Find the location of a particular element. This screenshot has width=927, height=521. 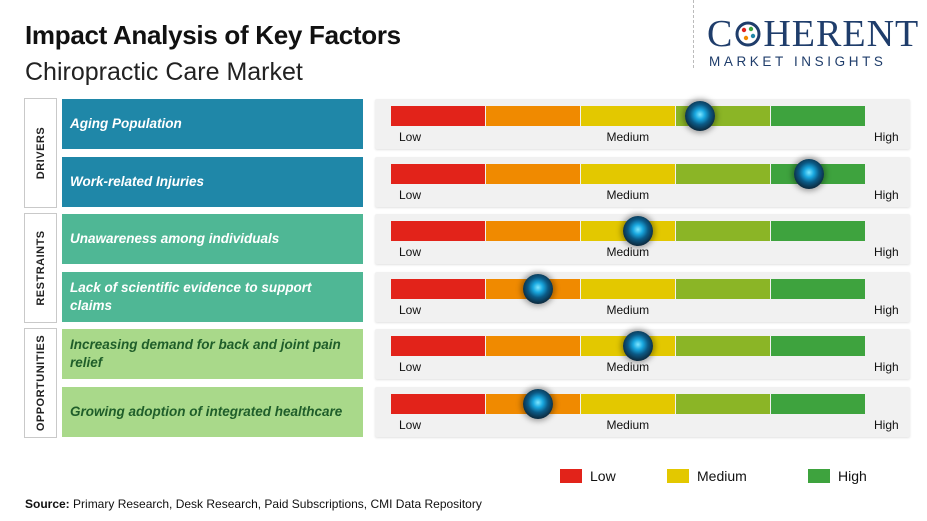

factor-label: Aging Population is located at coordinates (212, 124).